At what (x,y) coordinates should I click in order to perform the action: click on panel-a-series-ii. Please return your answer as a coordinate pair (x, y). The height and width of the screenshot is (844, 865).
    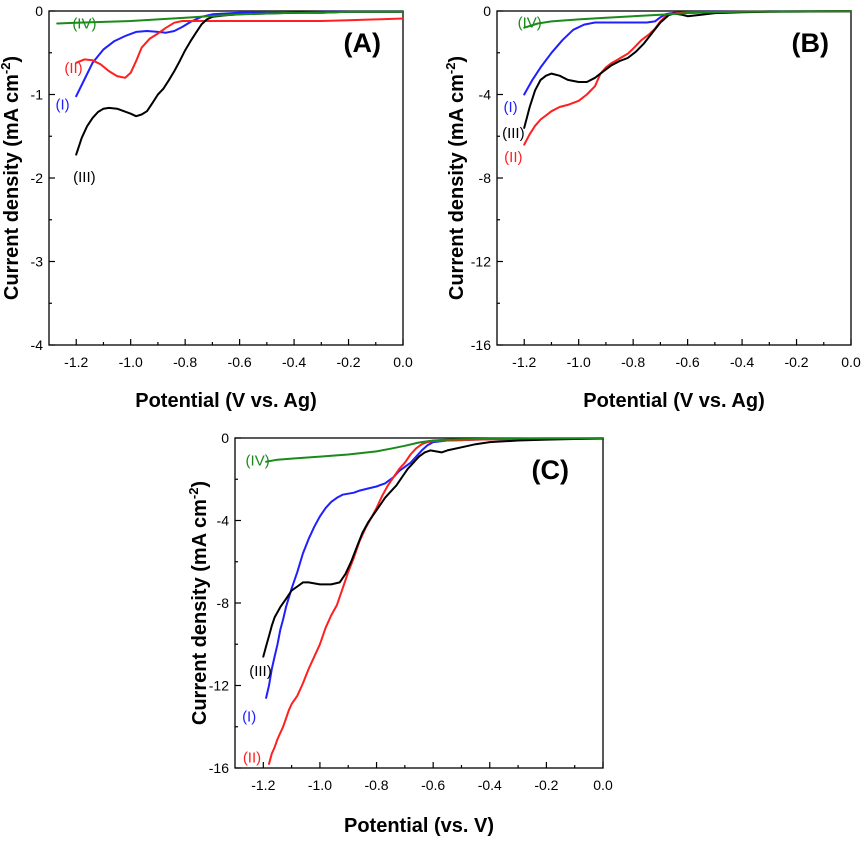
    Looking at the image, I should click on (239, 48).